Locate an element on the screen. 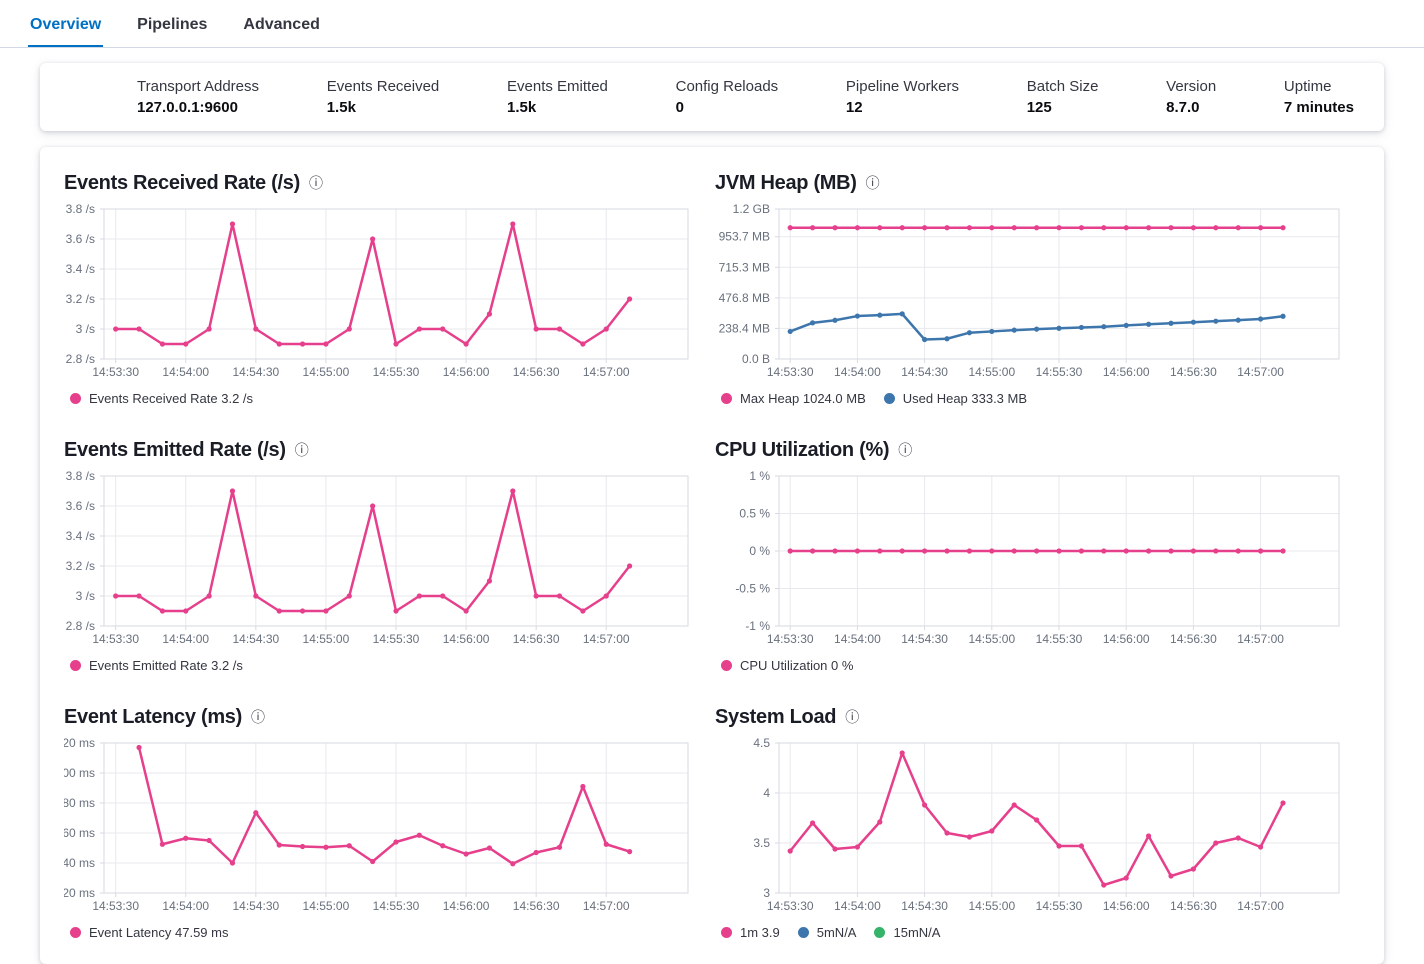 The image size is (1424, 964). legend-item: 5mN/A is located at coordinates (826, 932).